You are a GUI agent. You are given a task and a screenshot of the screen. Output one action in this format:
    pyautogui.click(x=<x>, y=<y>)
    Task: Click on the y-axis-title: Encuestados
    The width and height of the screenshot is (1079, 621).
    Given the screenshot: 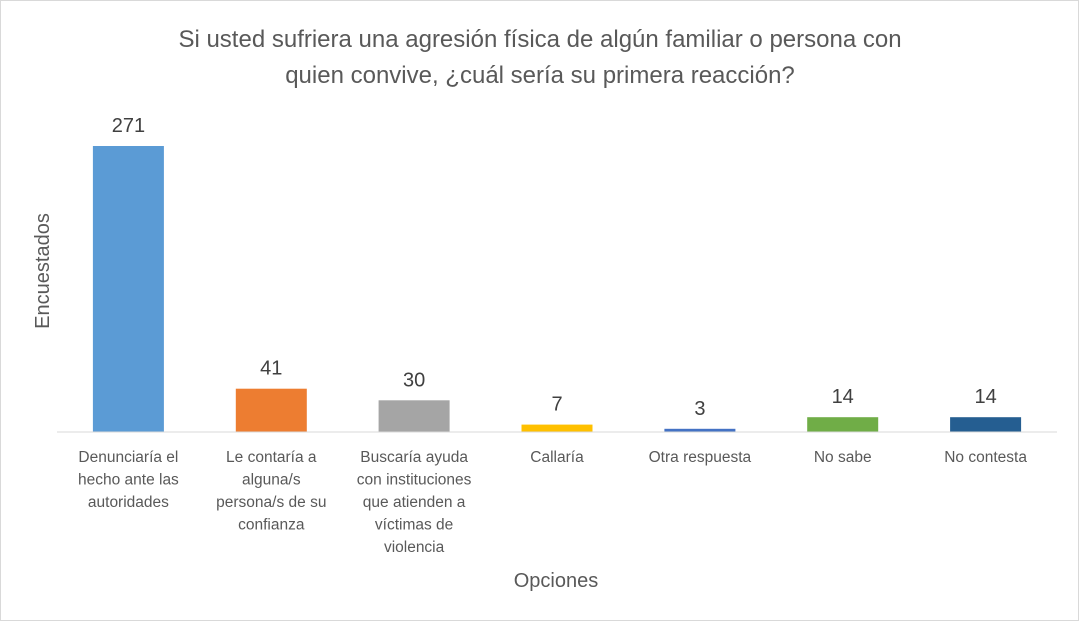 What is the action you would take?
    pyautogui.click(x=43, y=271)
    